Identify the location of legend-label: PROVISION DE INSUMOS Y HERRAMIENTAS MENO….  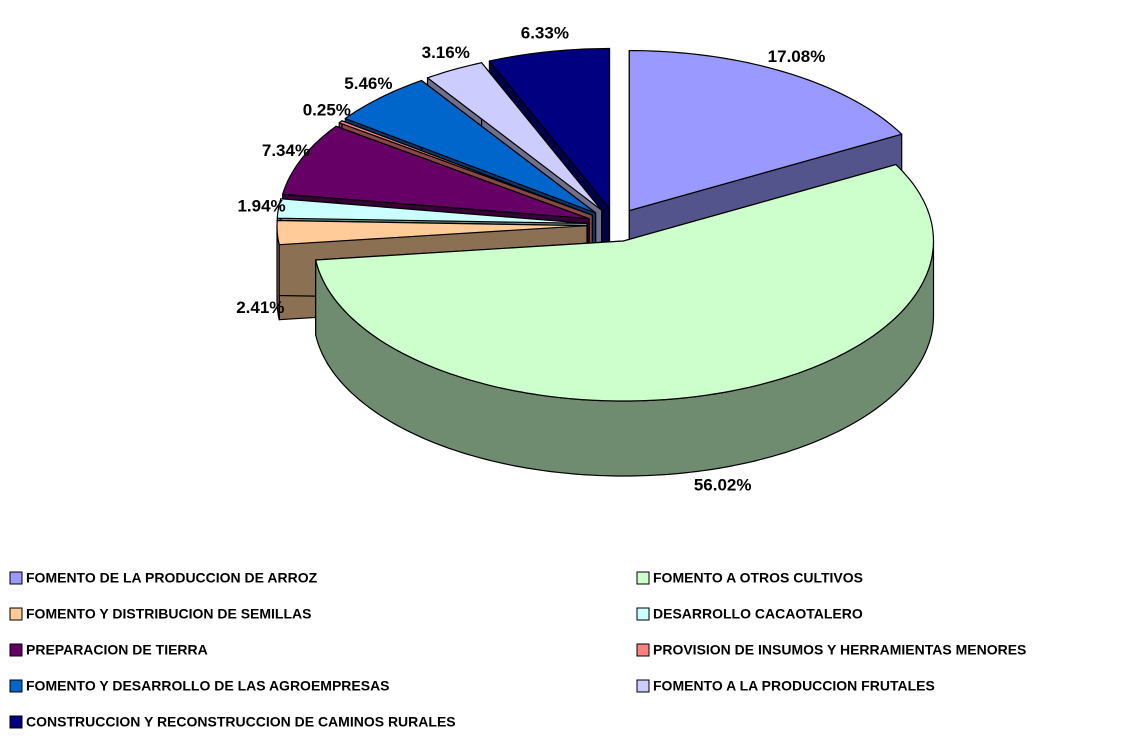
(839, 650).